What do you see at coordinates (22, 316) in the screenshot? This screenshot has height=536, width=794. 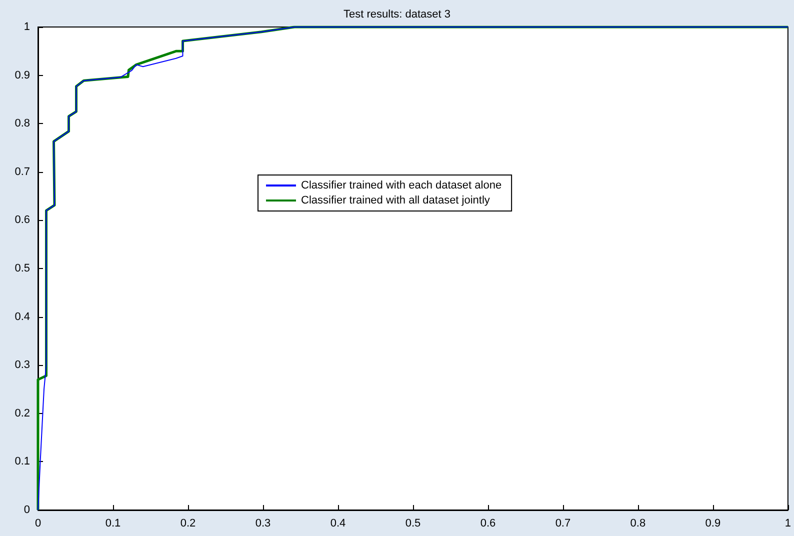 I see `y-tick-label: 0.4` at bounding box center [22, 316].